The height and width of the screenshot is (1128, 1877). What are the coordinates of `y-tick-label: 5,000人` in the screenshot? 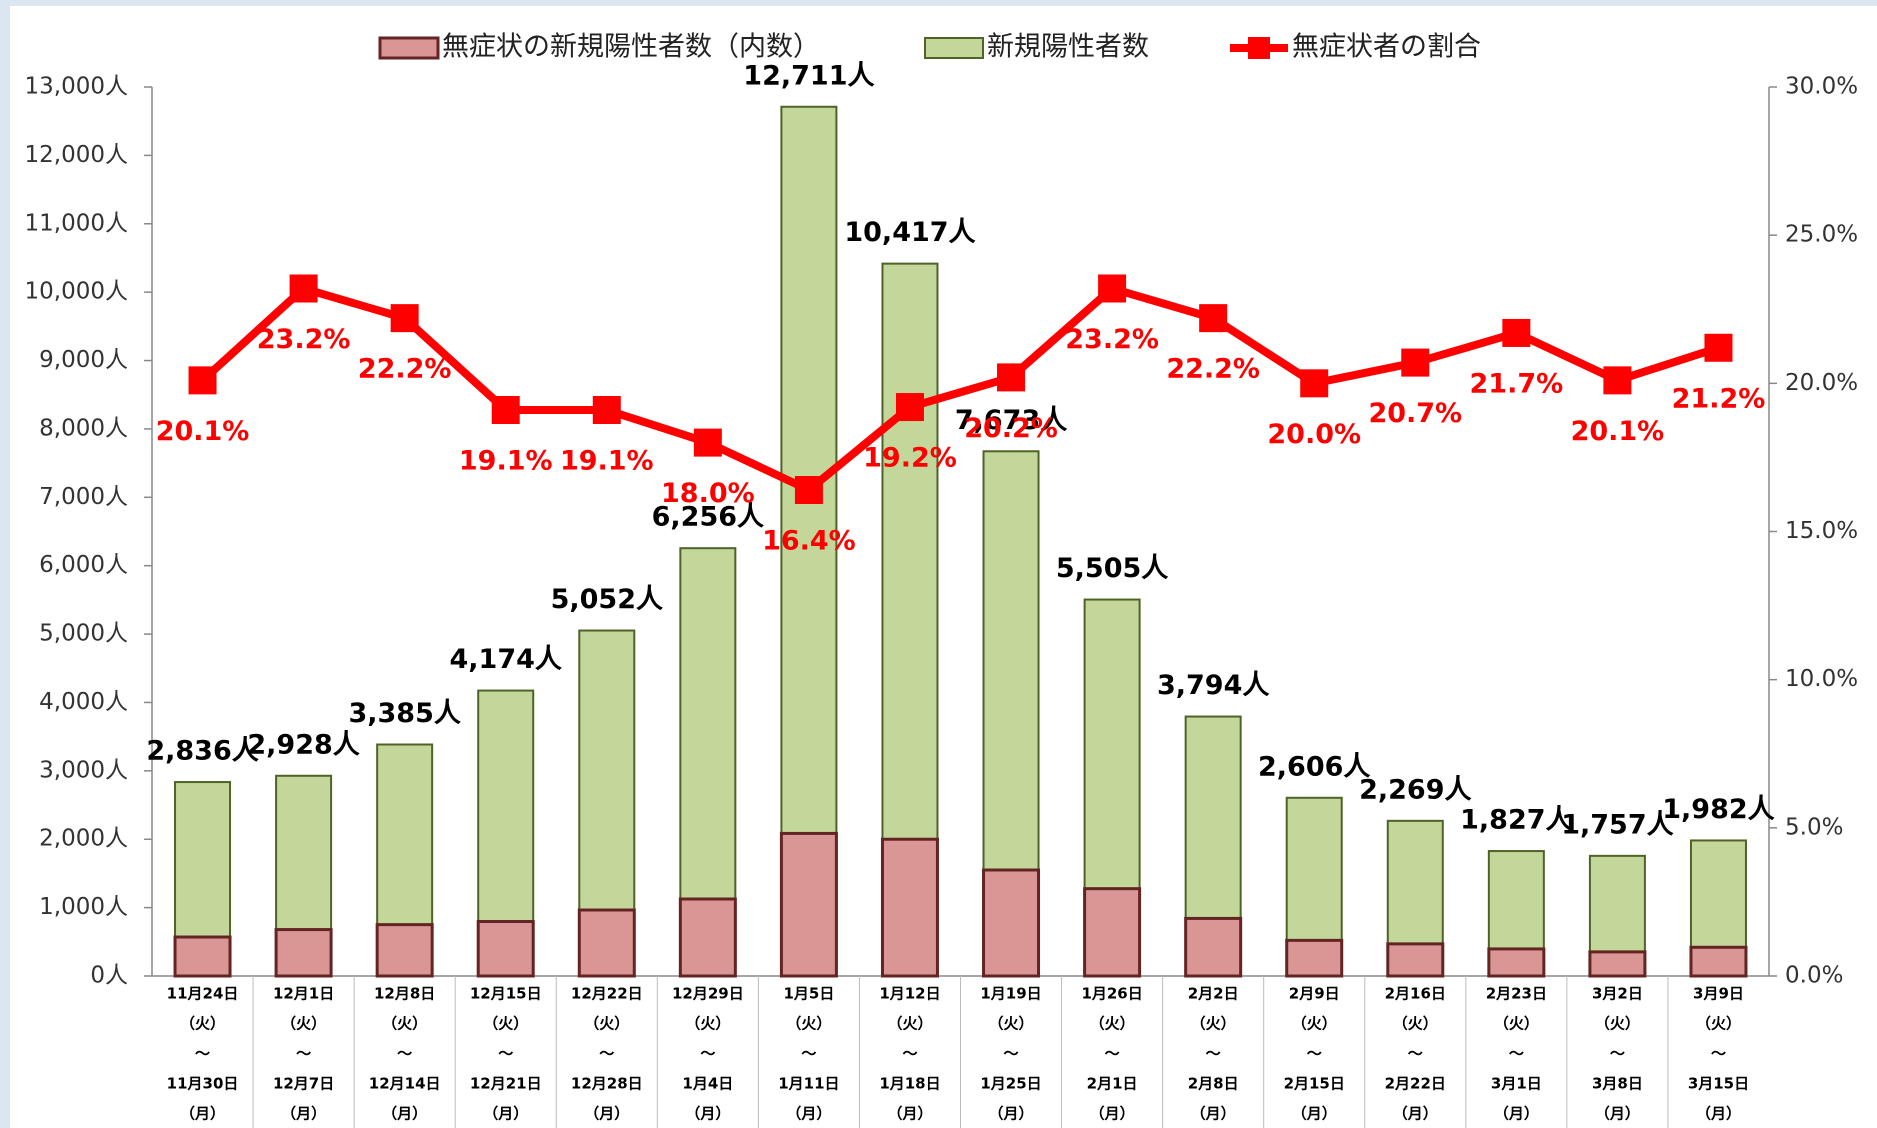 It's located at (83, 634).